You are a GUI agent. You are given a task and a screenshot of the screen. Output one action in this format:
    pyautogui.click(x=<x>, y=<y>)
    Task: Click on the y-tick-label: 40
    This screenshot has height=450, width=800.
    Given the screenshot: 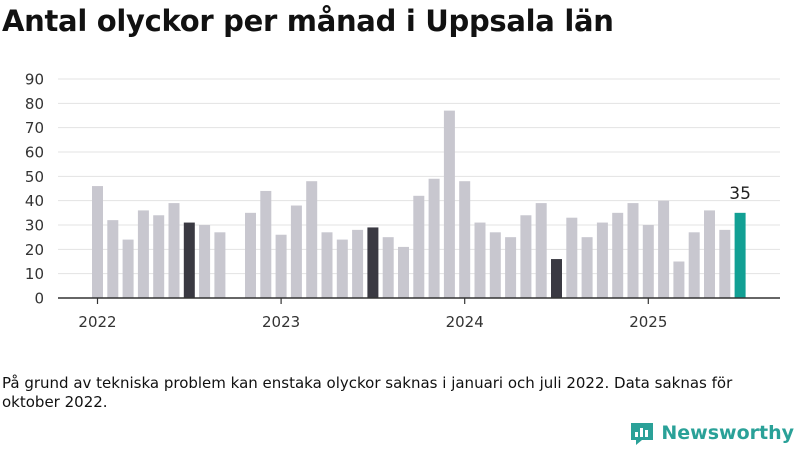 What is the action you would take?
    pyautogui.click(x=34, y=201)
    